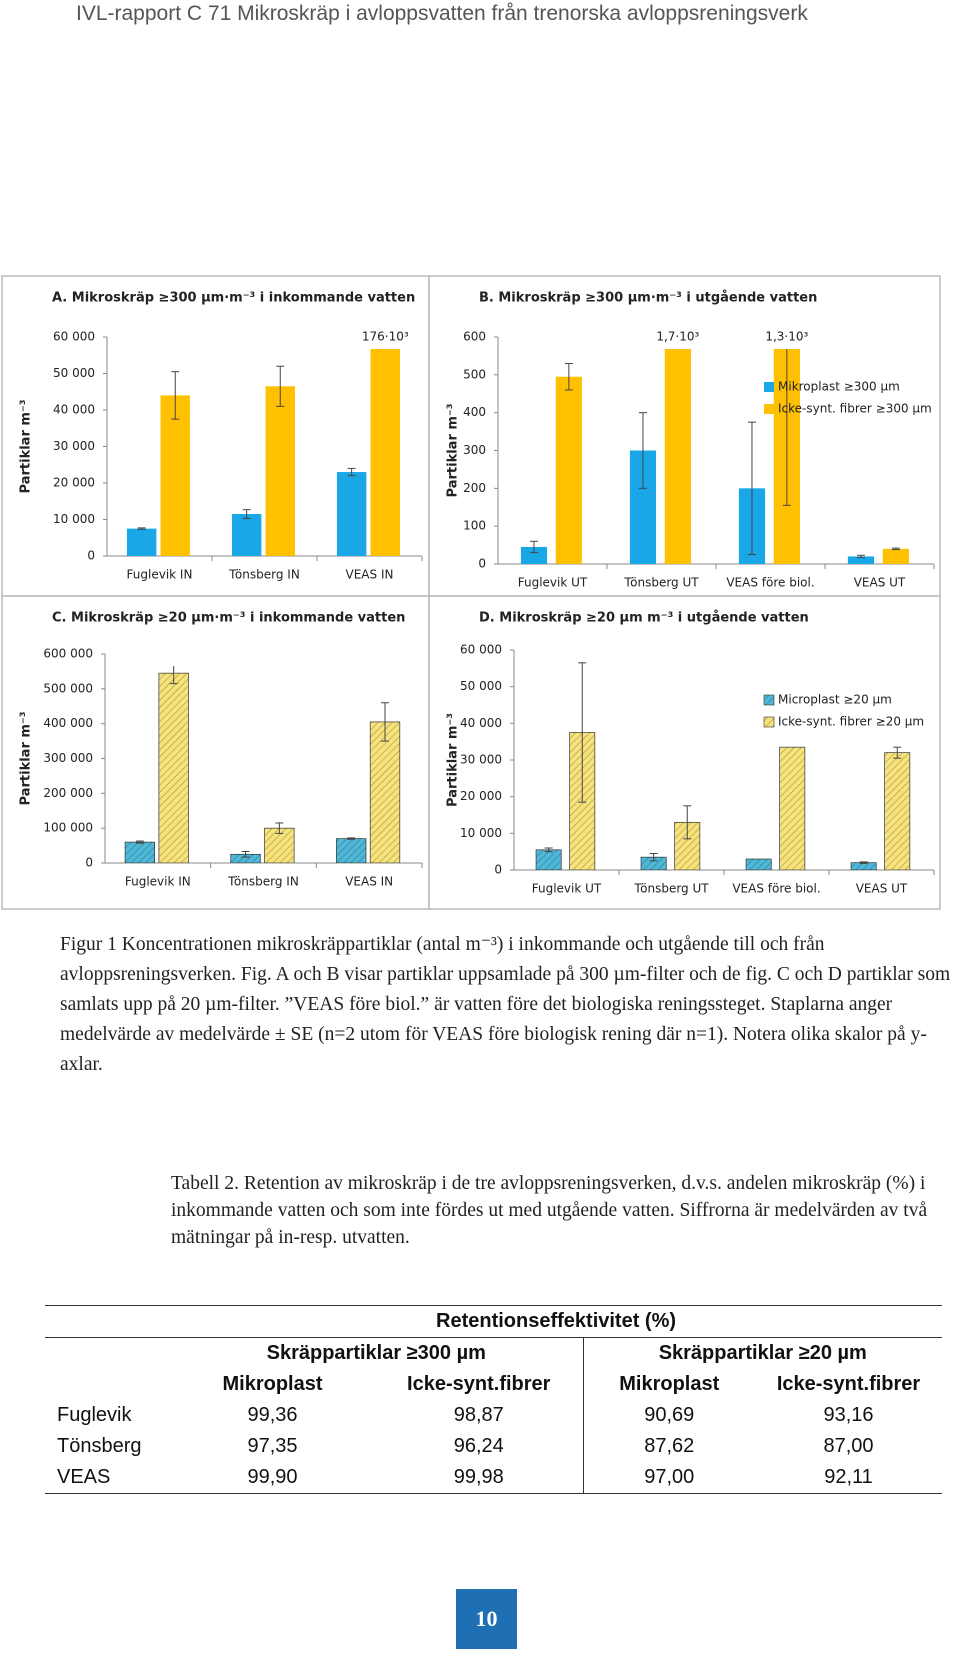  What do you see at coordinates (474, 412) in the screenshot?
I see `y-tick-label: 400` at bounding box center [474, 412].